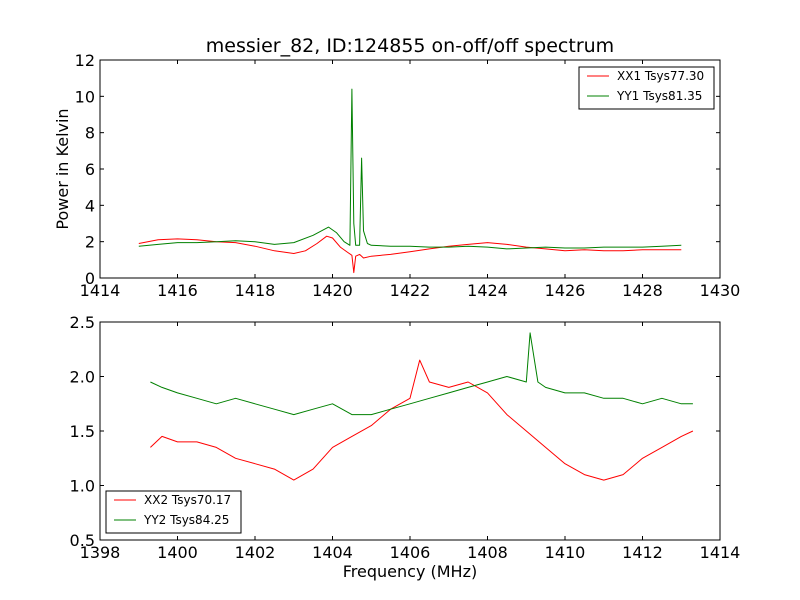 Image resolution: width=800 pixels, height=600 pixels. What do you see at coordinates (565, 552) in the screenshot?
I see `x-tick-label: 1410` at bounding box center [565, 552].